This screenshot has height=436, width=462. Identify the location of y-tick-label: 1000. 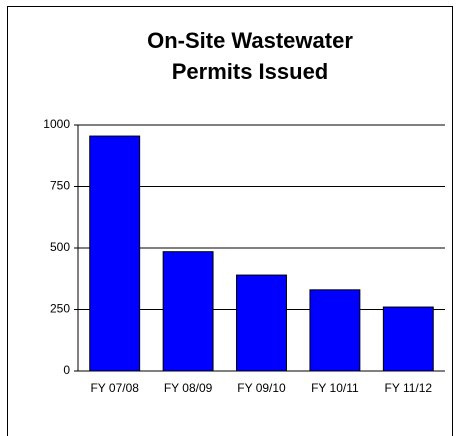
(56, 124).